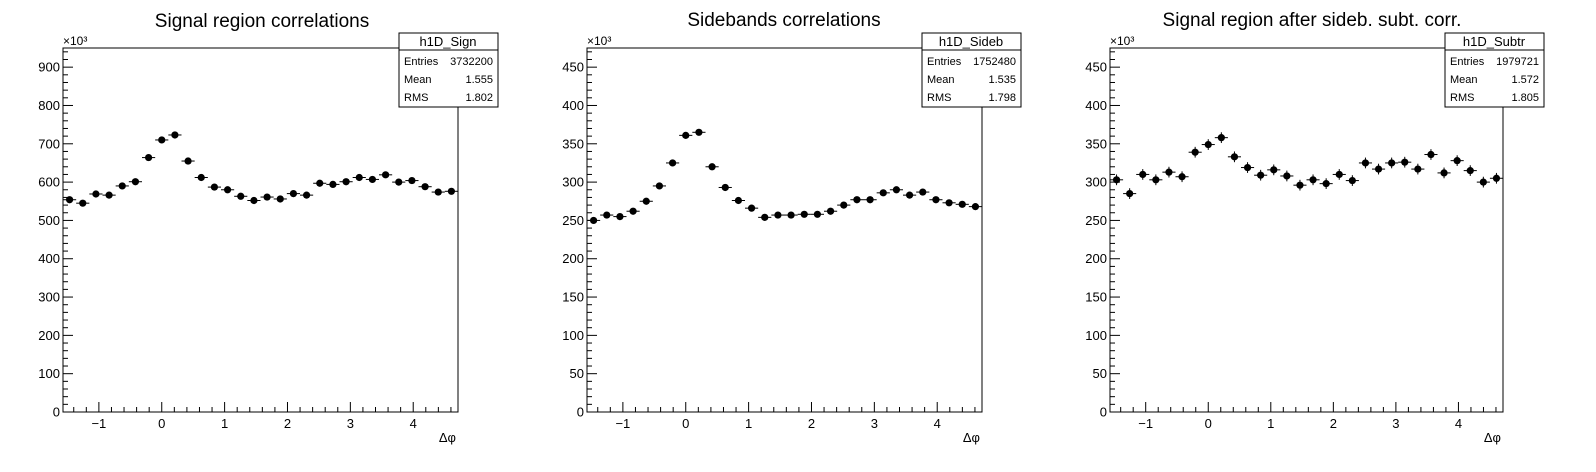 This screenshot has width=1596, height=472. Describe the element at coordinates (49, 143) in the screenshot. I see `y-tick-label: 700` at that location.